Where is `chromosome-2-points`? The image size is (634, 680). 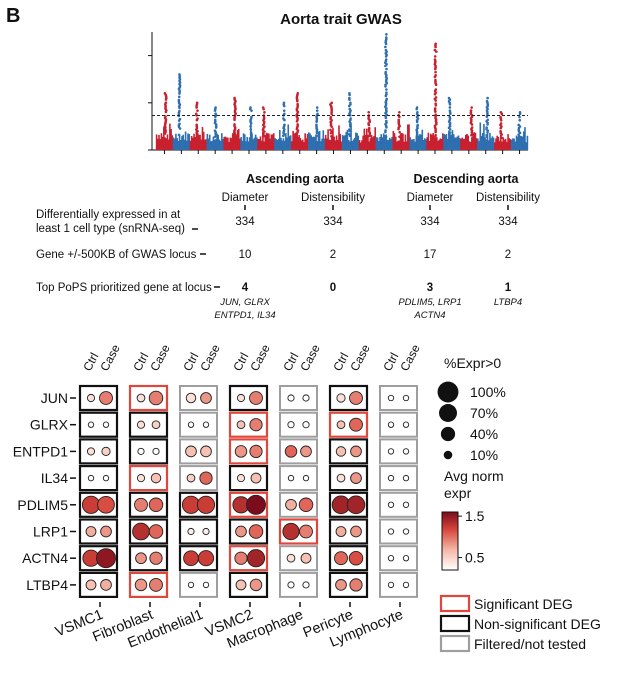 chromosome-2-points is located at coordinates (181, 111).